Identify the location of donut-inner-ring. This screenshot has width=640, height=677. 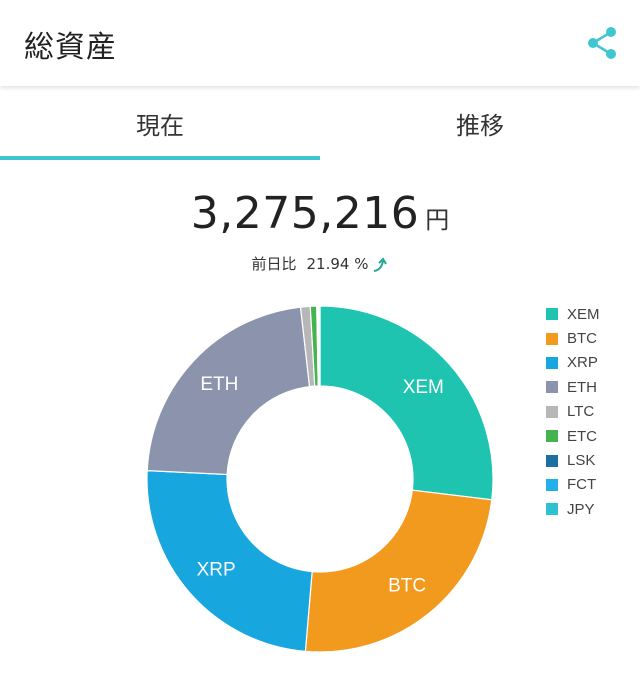
(320, 479).